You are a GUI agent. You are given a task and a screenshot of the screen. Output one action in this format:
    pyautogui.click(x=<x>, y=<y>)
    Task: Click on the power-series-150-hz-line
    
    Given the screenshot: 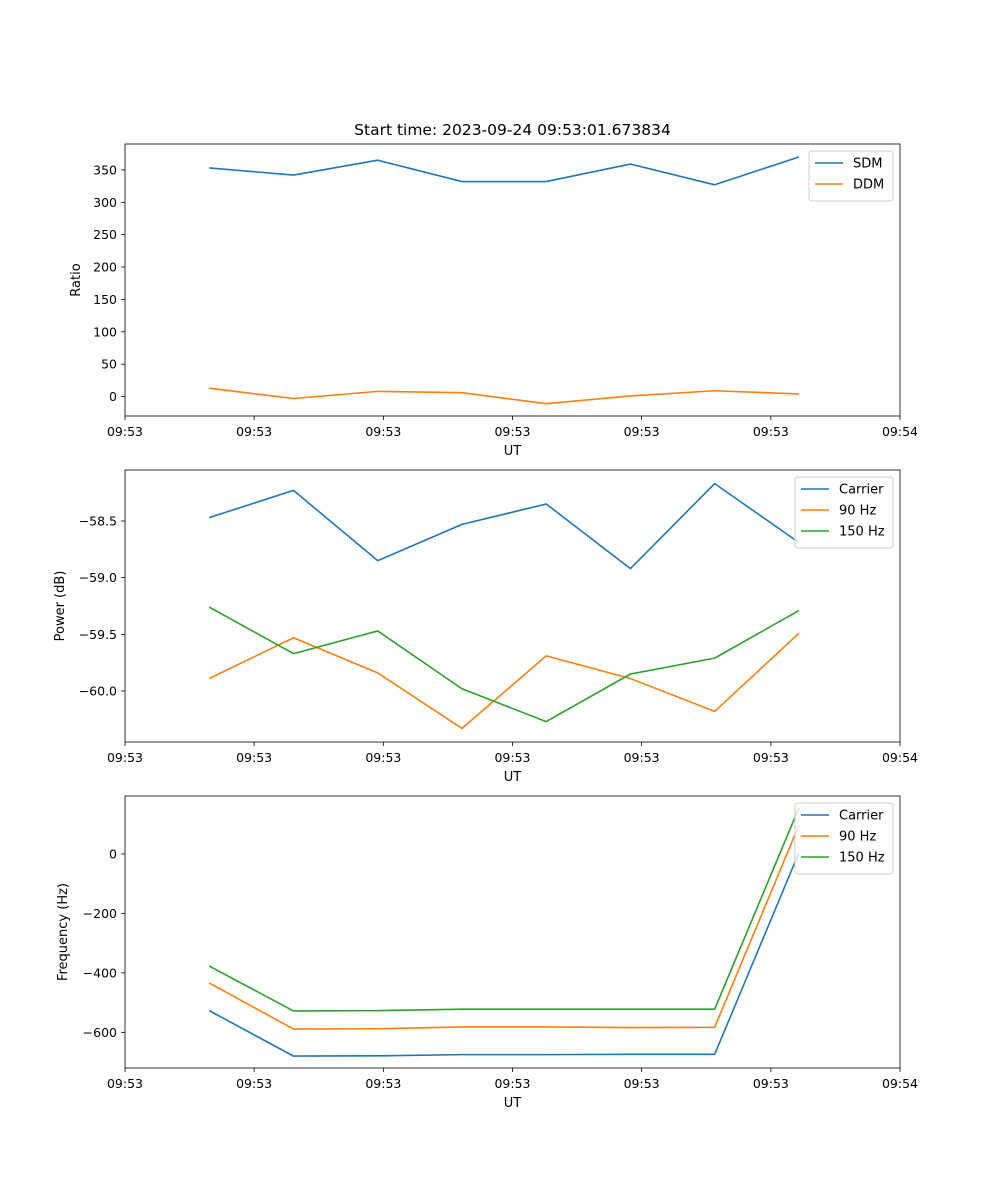 What is the action you would take?
    pyautogui.click(x=504, y=664)
    